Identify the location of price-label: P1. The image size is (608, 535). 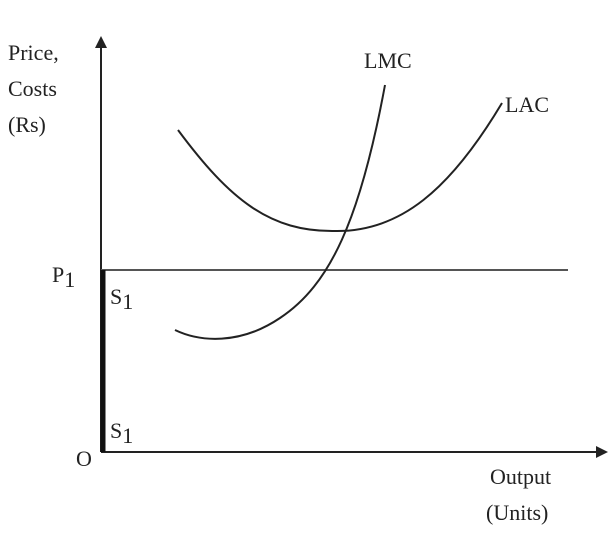
(63, 277).